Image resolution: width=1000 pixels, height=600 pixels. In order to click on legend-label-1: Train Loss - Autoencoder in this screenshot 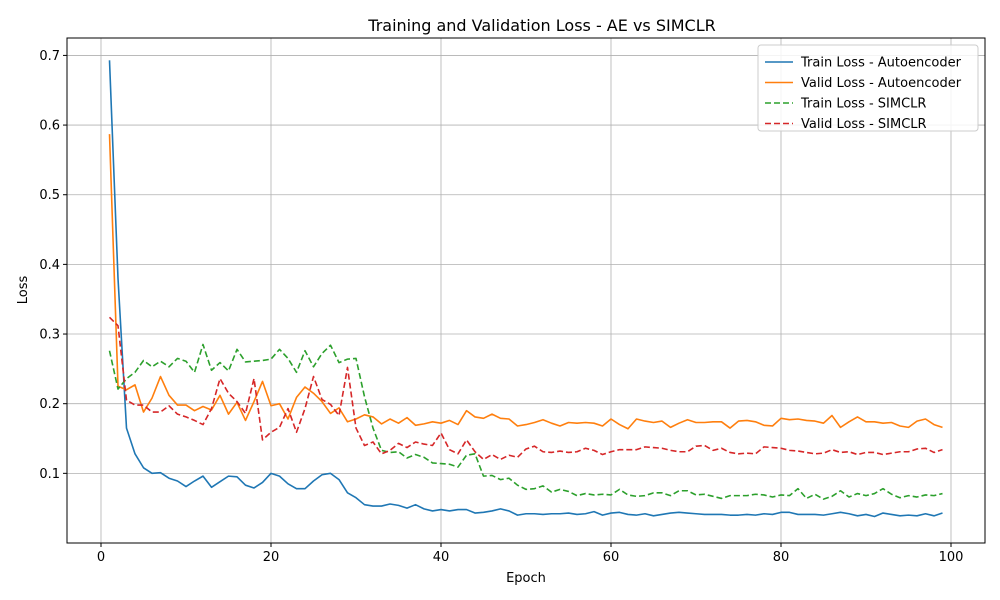, I will do `click(881, 63)`.